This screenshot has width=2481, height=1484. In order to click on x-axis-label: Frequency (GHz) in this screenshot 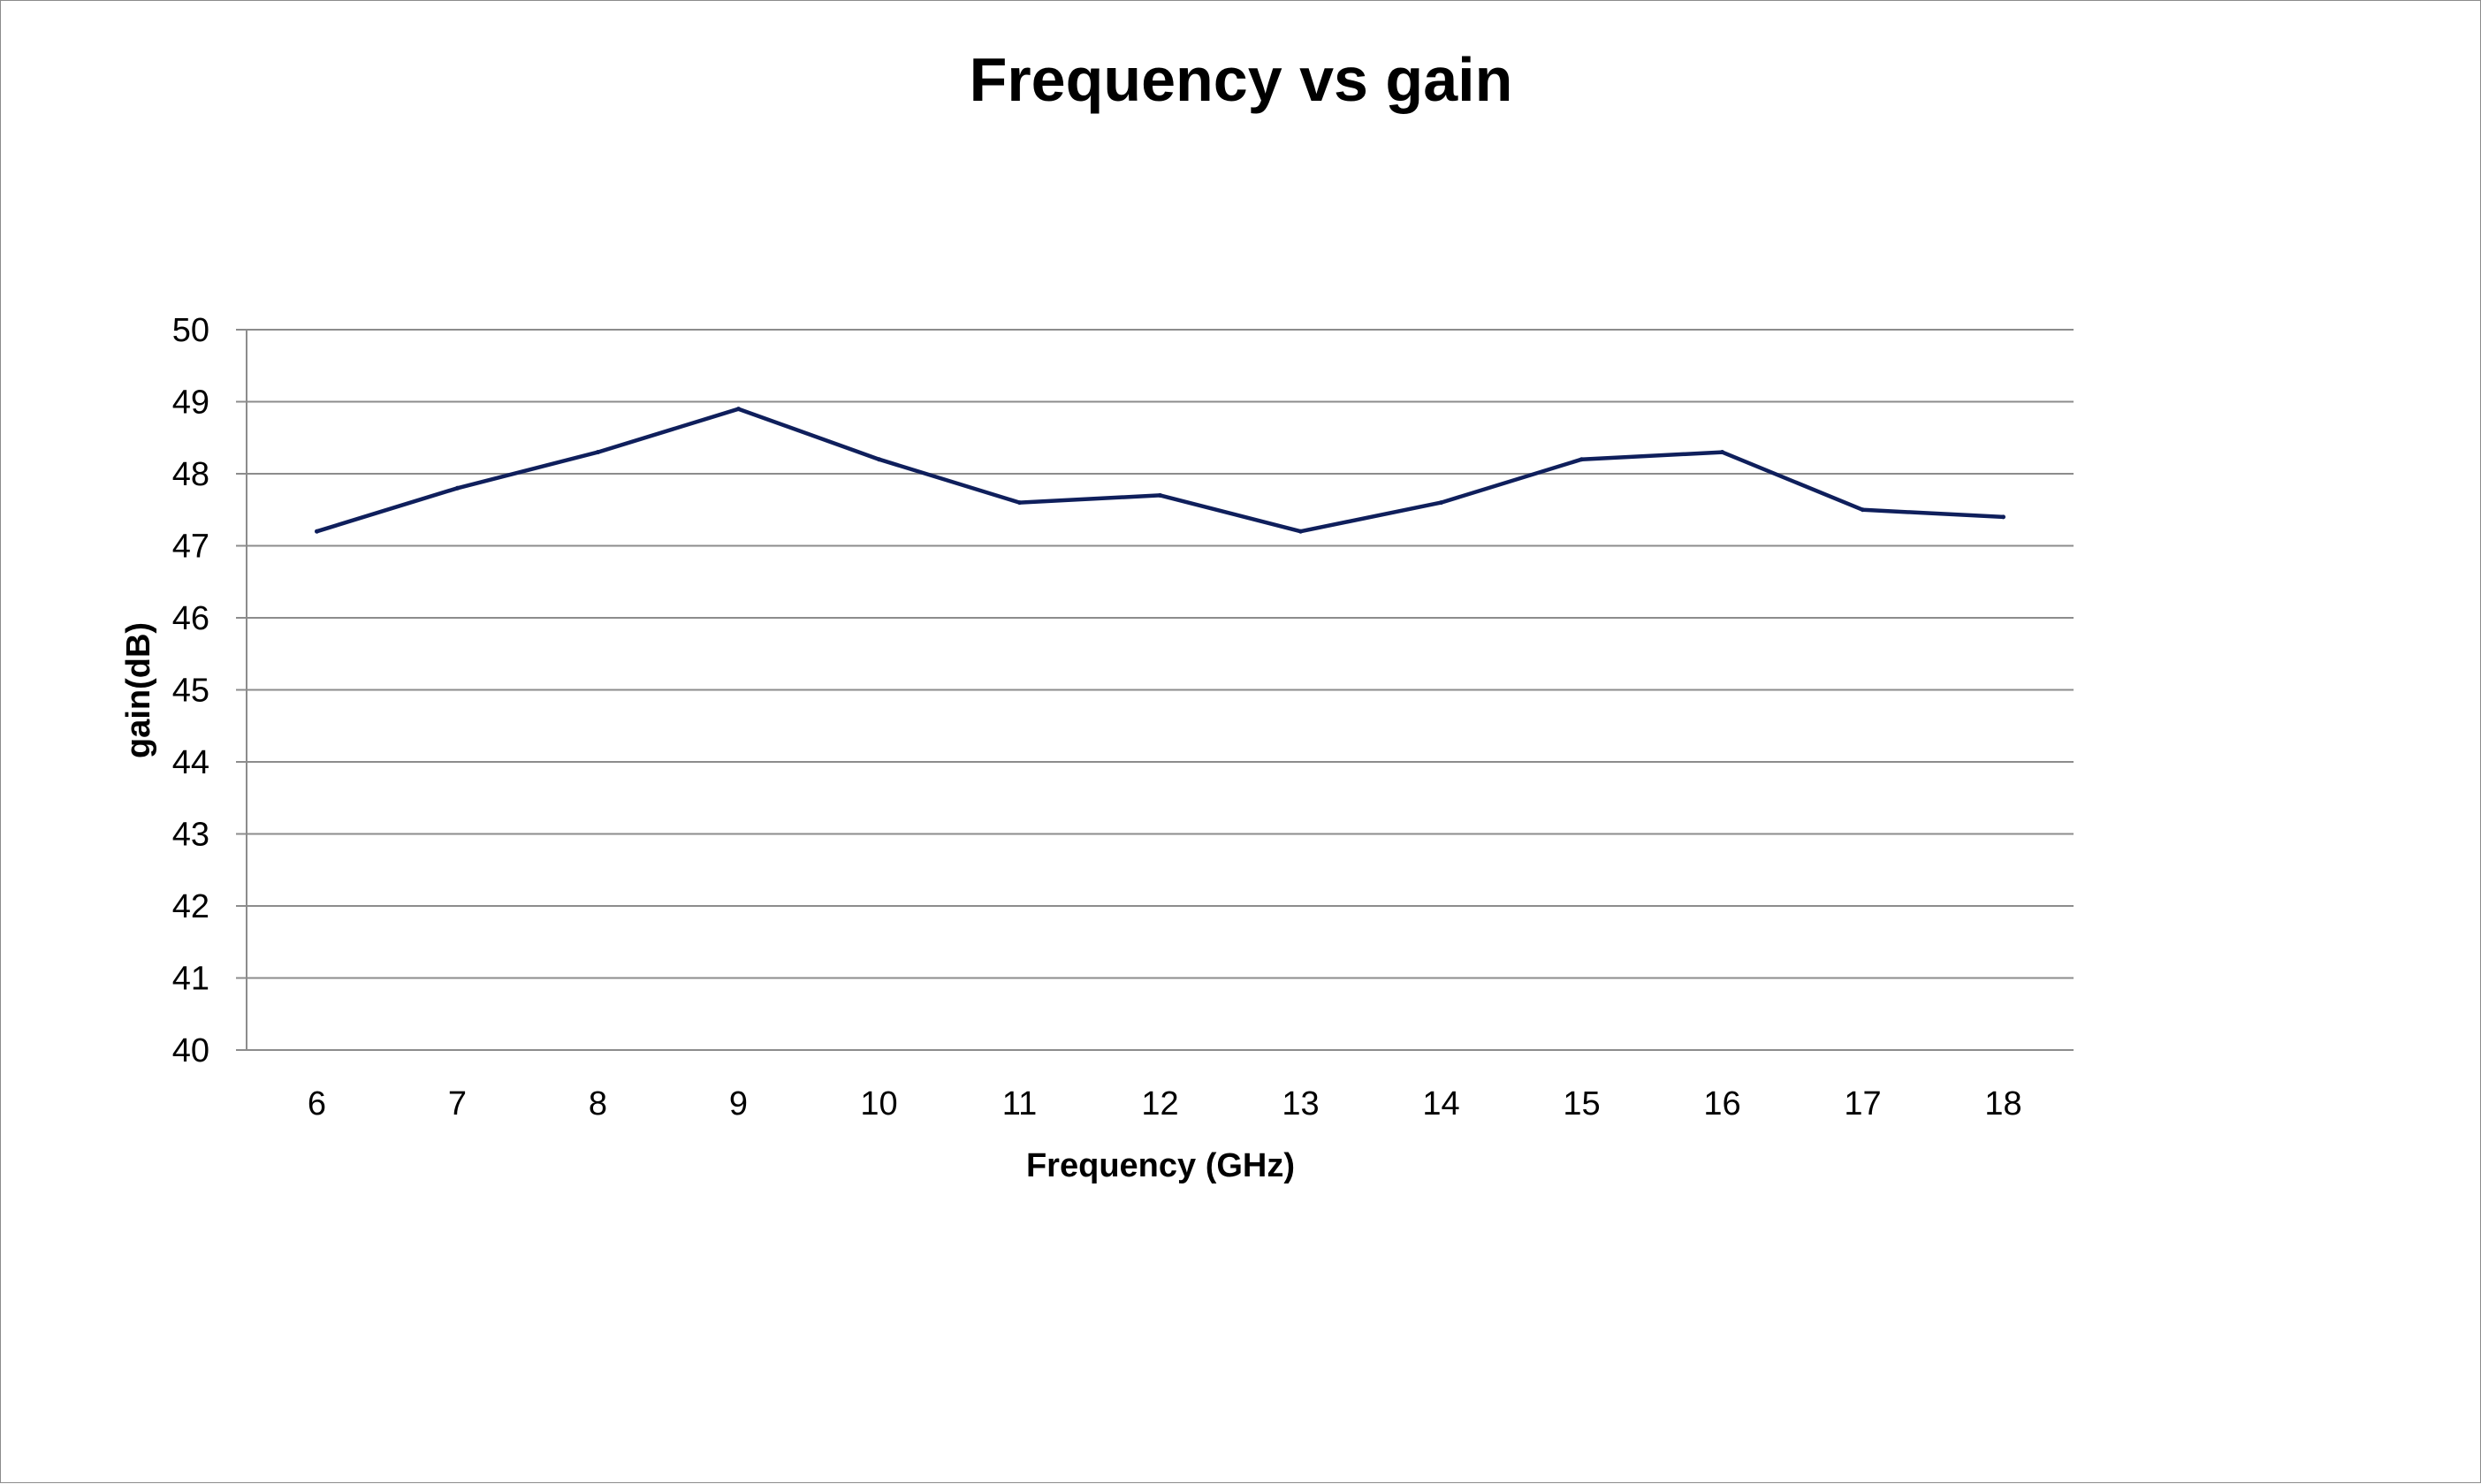, I will do `click(1160, 1165)`.